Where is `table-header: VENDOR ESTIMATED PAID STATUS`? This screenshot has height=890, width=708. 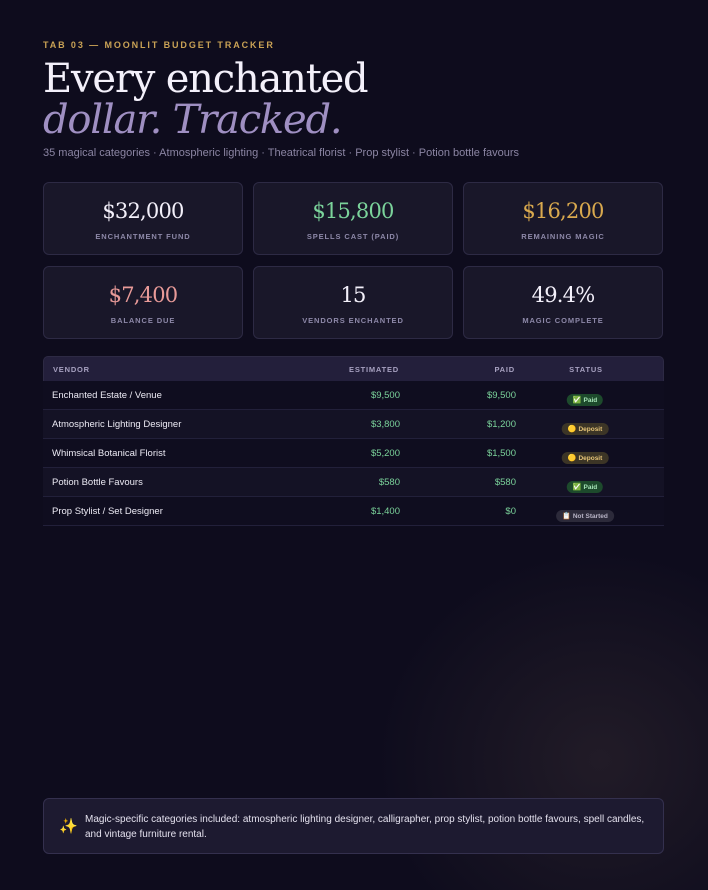 table-header: VENDOR ESTIMATED PAID STATUS is located at coordinates (353, 368).